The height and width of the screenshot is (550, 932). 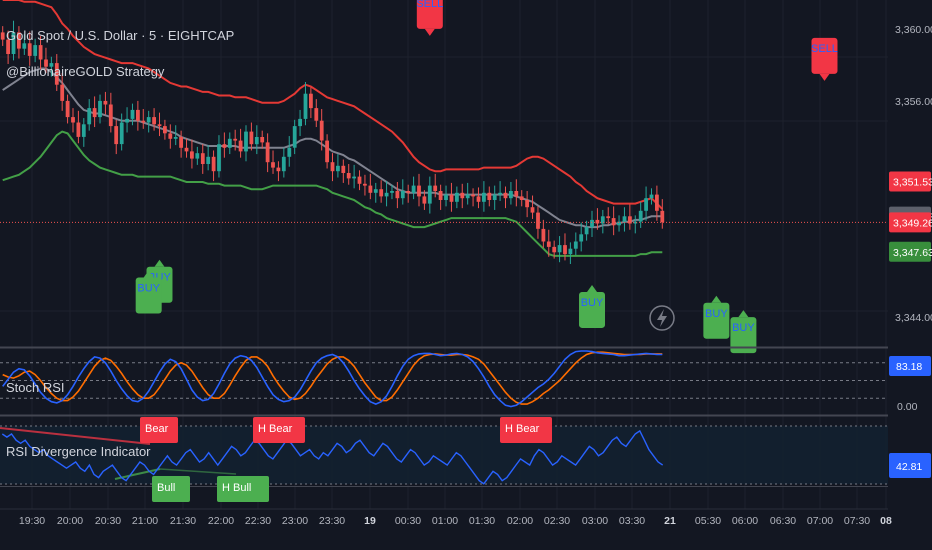 What do you see at coordinates (429, 32) in the screenshot?
I see `sell-signal-pointer` at bounding box center [429, 32].